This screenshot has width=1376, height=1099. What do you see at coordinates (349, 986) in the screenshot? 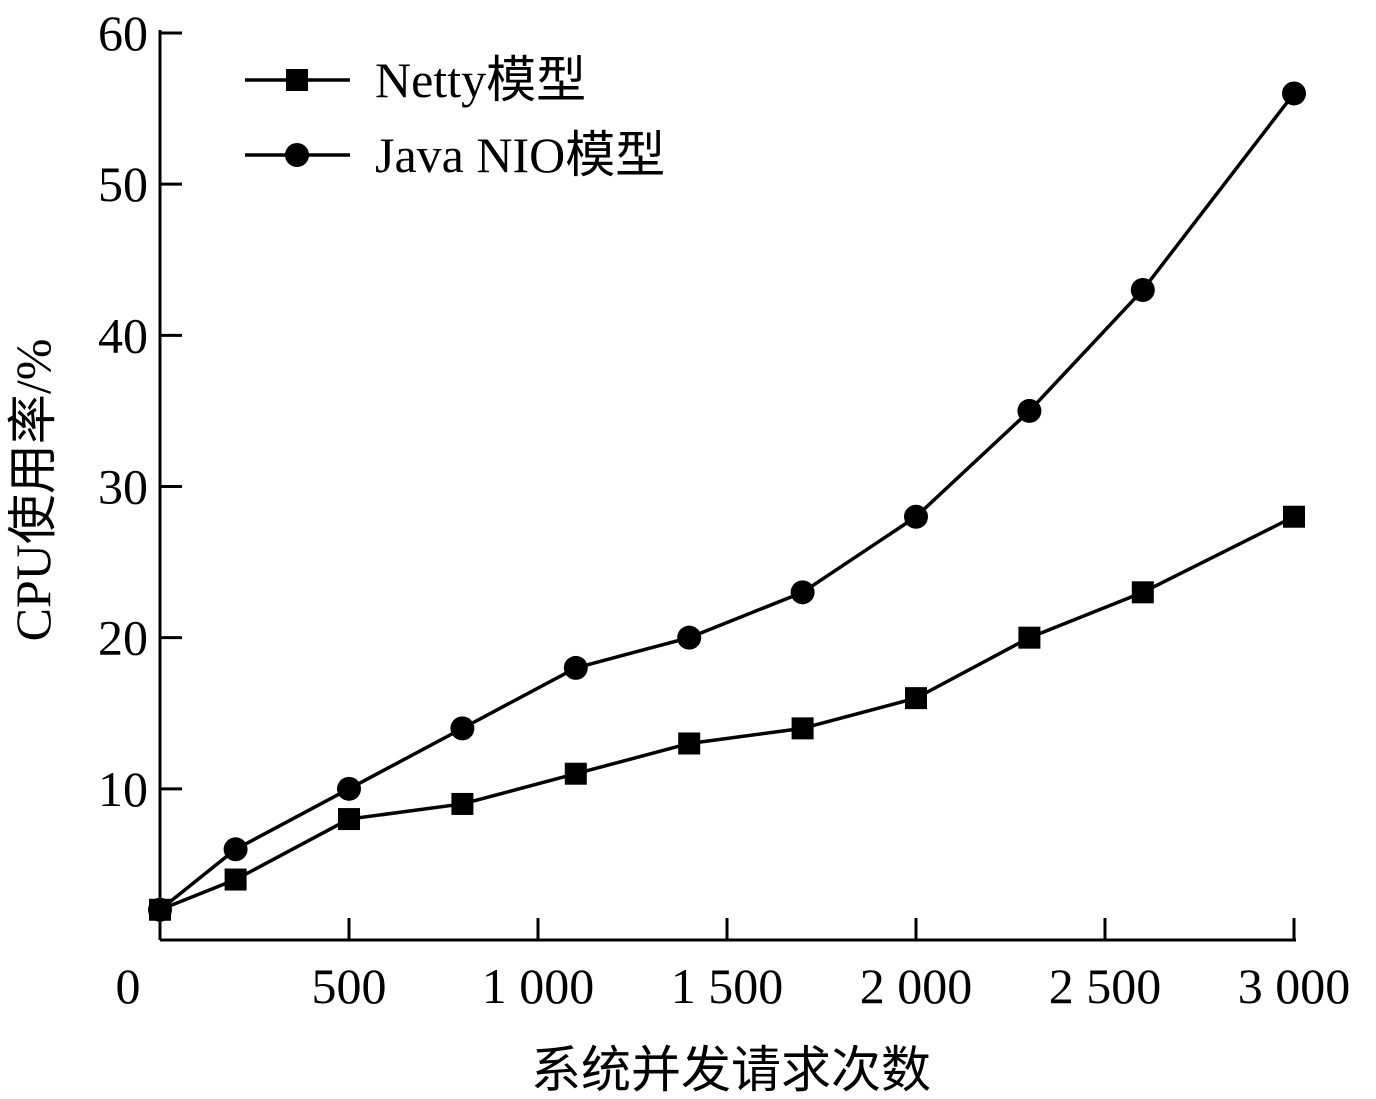
I see `x-tick-label: 500` at bounding box center [349, 986].